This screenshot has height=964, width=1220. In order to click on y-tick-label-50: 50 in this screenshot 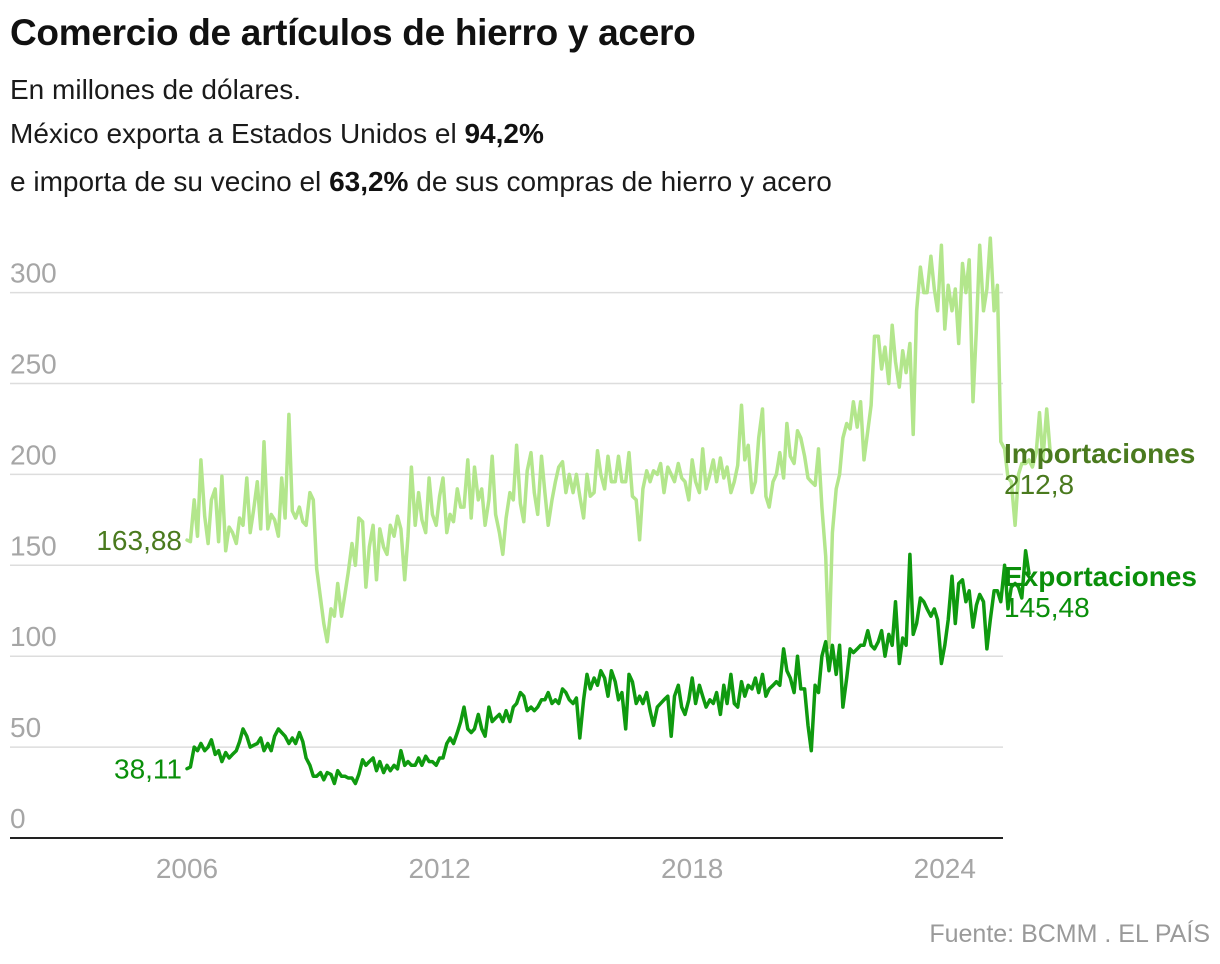, I will do `click(25, 727)`.